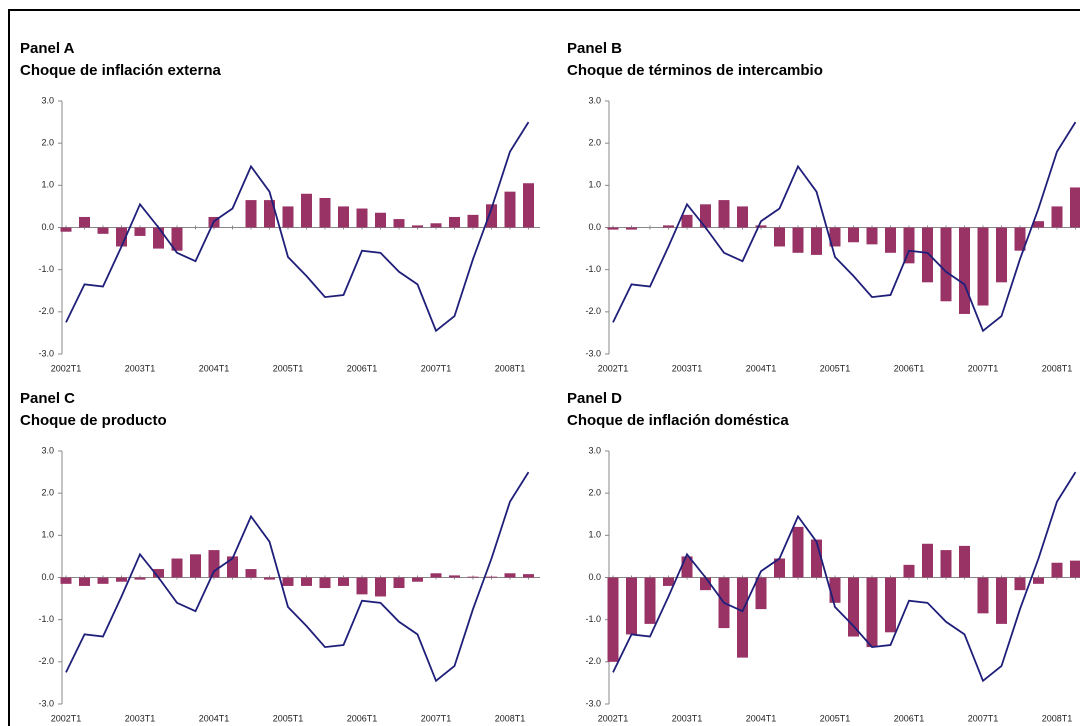 The width and height of the screenshot is (1080, 726). I want to click on y-tick-label: 2.0, so click(47, 143).